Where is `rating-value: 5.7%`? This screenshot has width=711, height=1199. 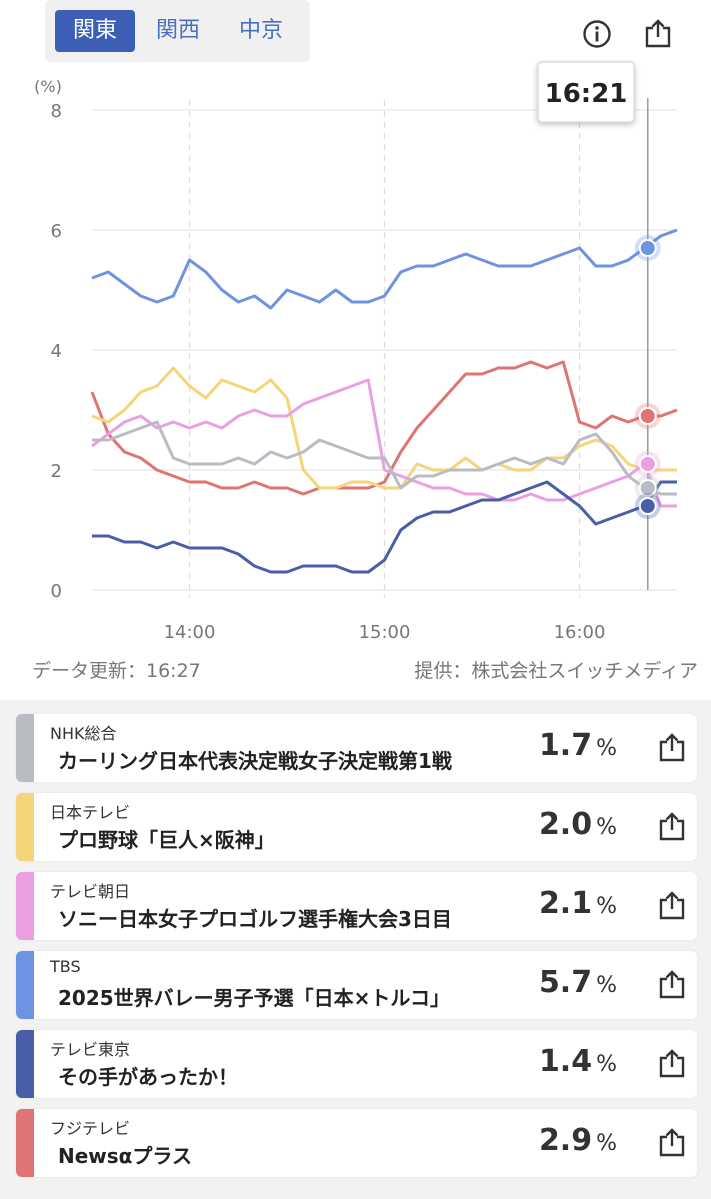
rating-value: 5.7% is located at coordinates (577, 982).